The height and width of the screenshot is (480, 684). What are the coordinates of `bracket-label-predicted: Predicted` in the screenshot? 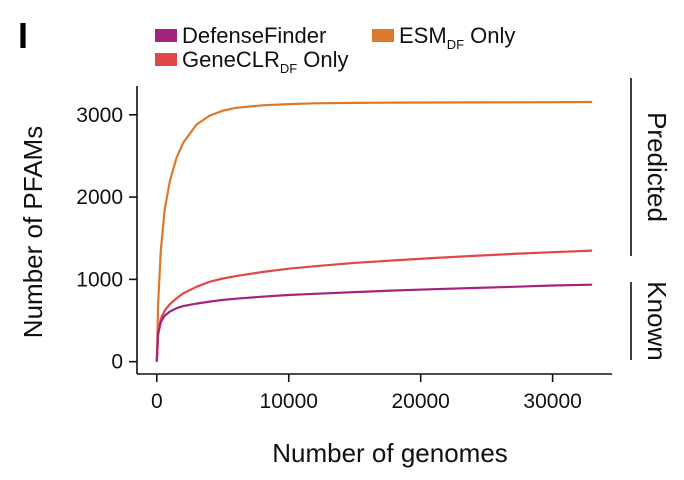 It's located at (657, 167).